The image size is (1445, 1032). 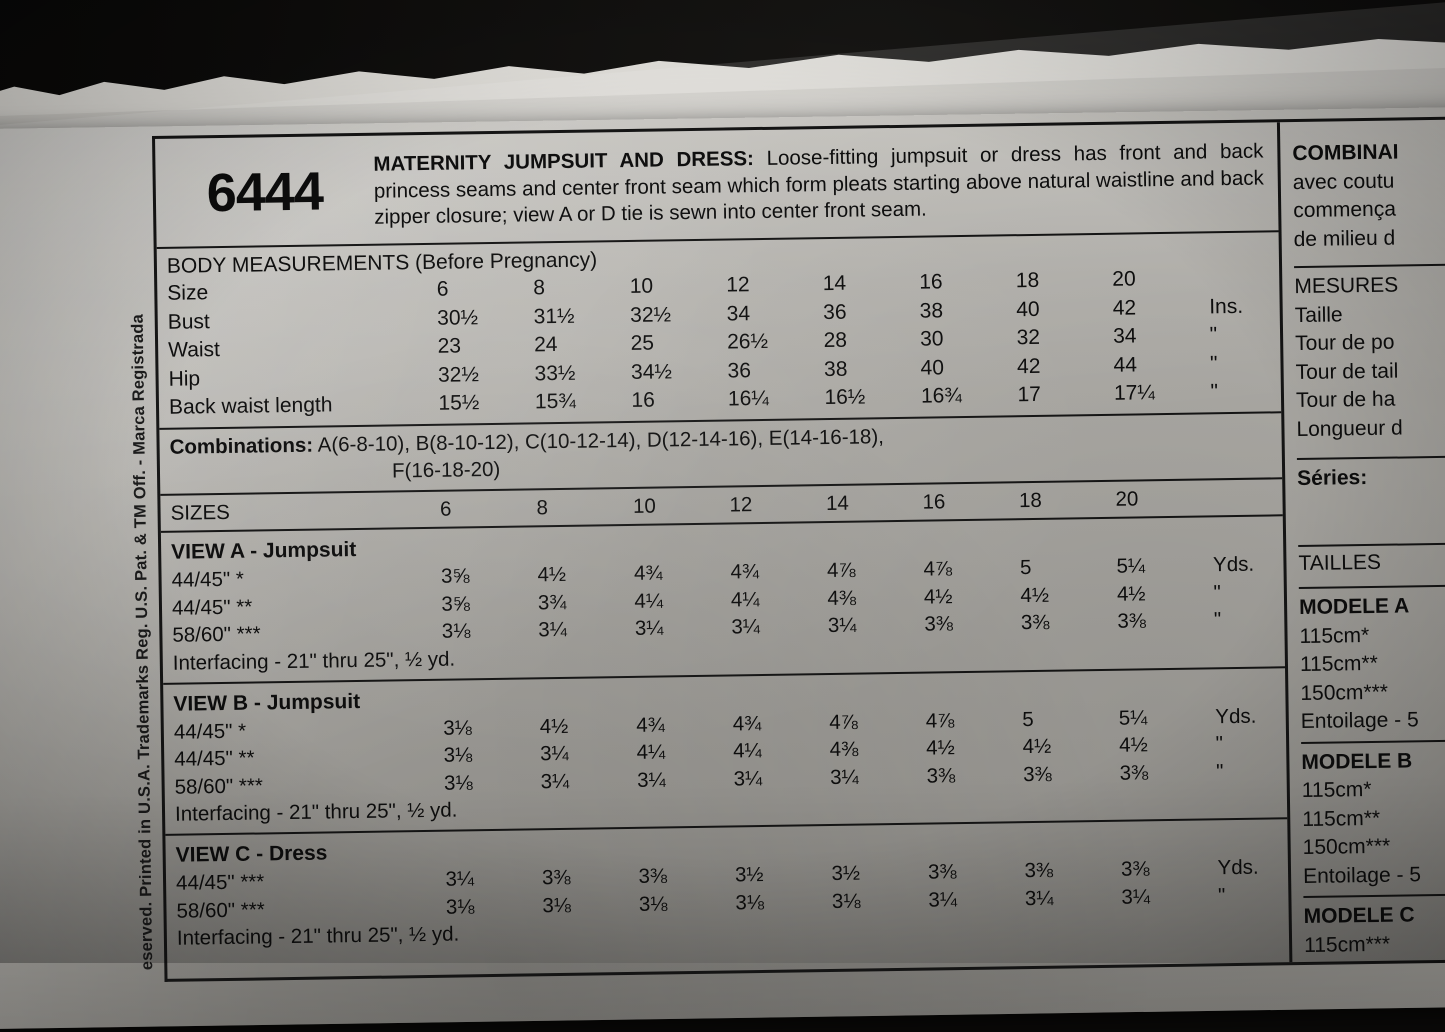 I want to click on french-fabric-width: 115cm***, so click(x=1347, y=944).